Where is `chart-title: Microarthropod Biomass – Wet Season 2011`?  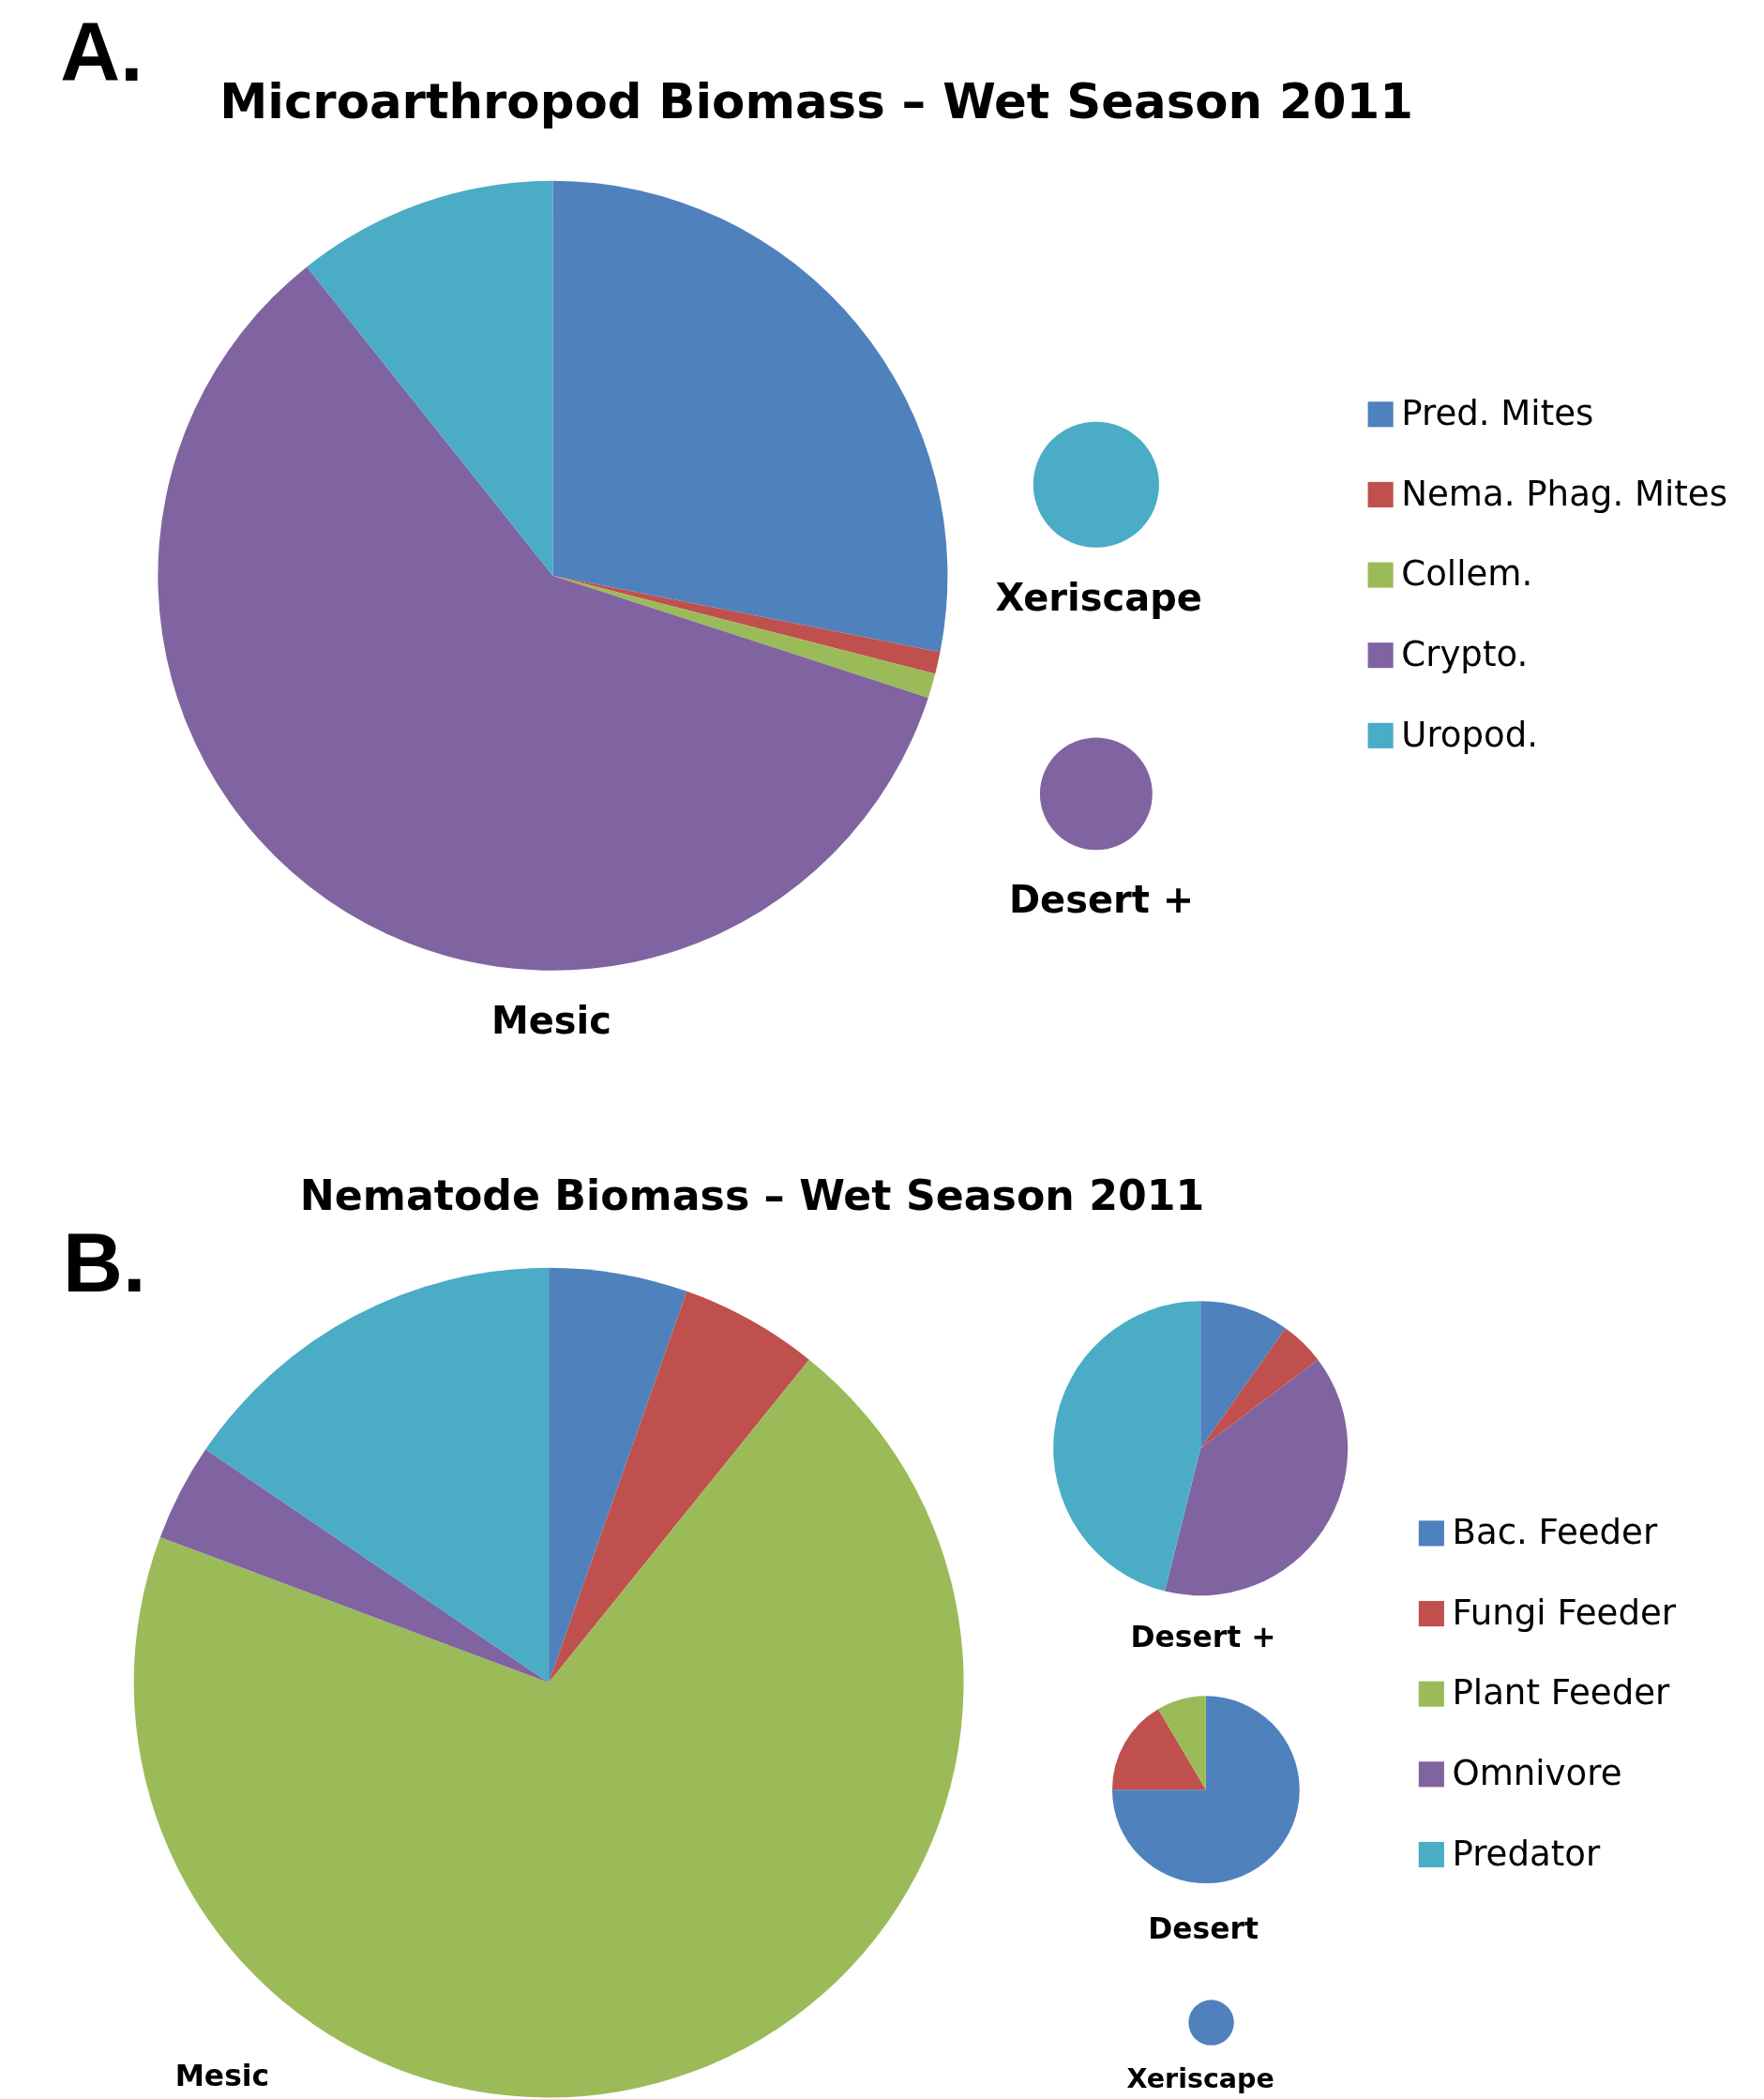 chart-title: Microarthropod Biomass – Wet Season 2011 is located at coordinates (816, 100).